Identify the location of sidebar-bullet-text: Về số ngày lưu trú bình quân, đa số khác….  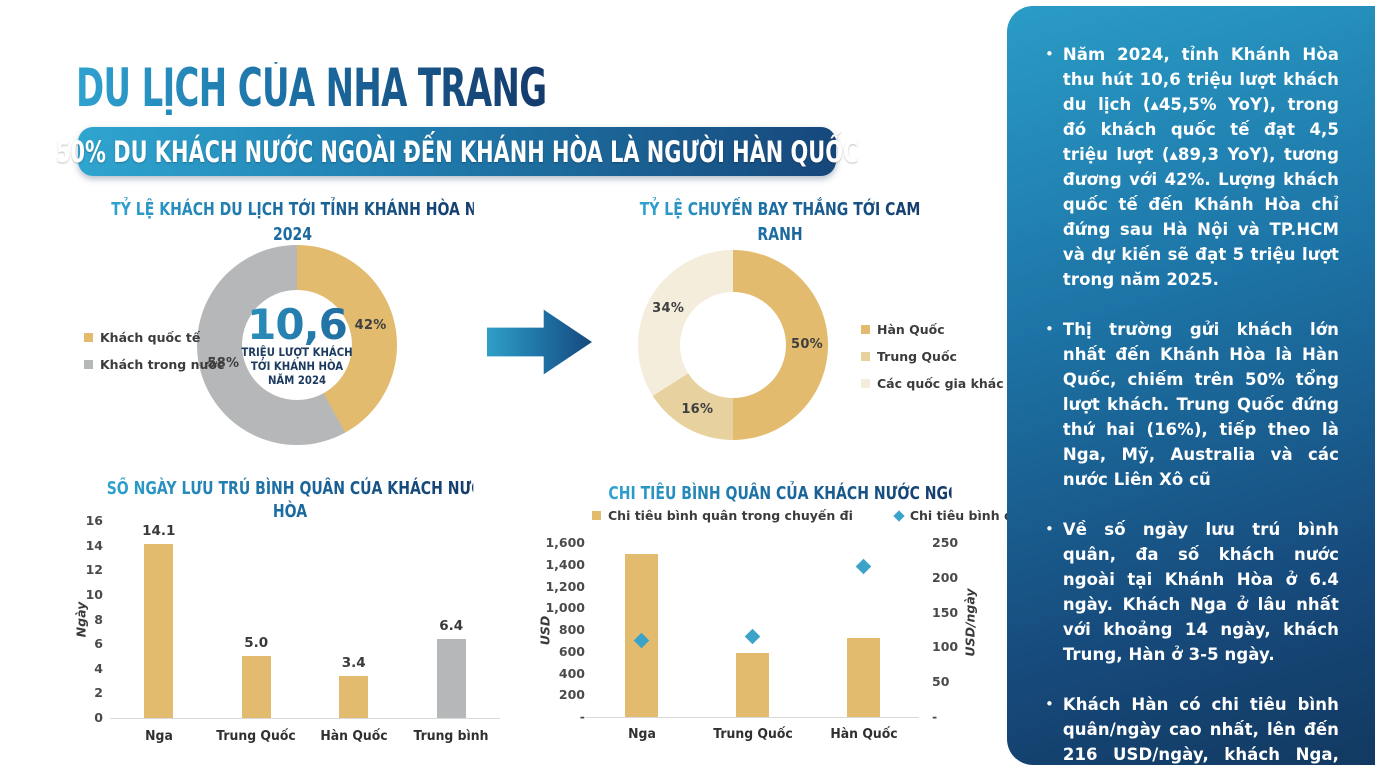
(1200, 592).